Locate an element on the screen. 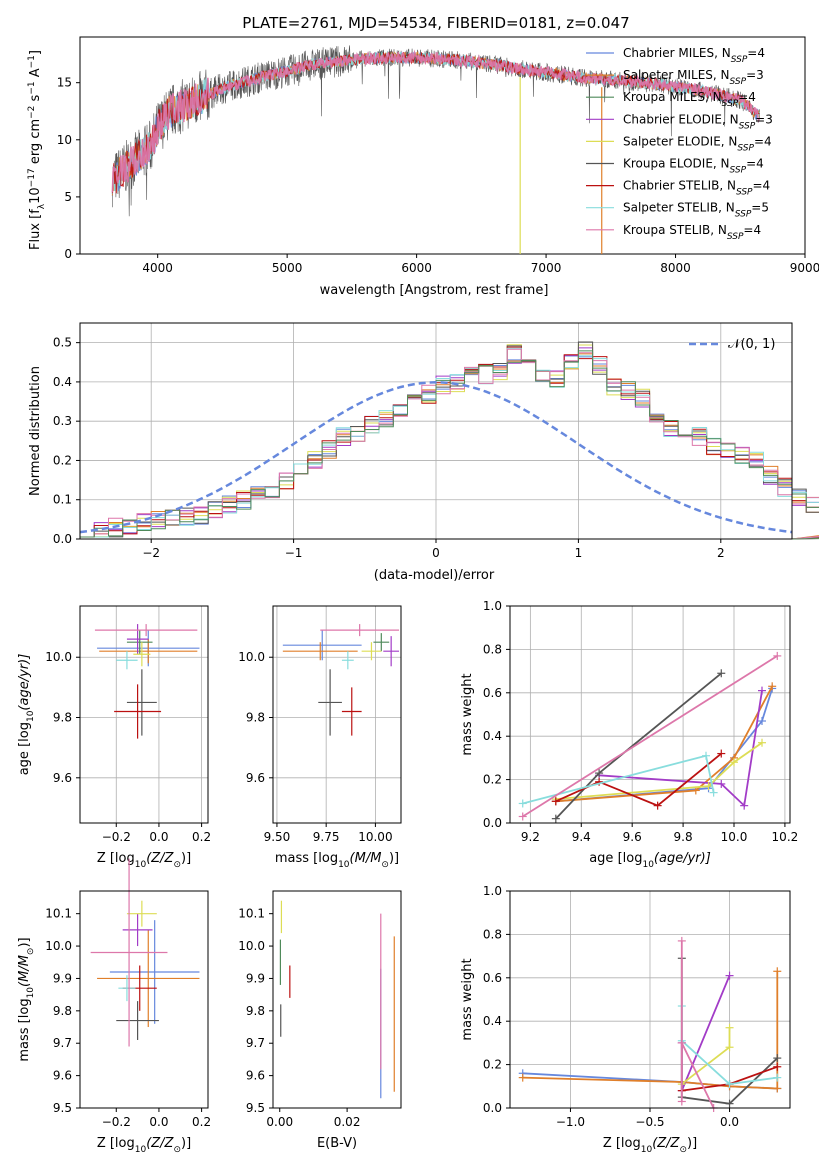 This screenshot has width=819, height=1174. mass-vs-EBV-panel: 0.00 0.02 9.5 9.6 9.7 9.8 9.9 10.0 10.1 E(B-V) is located at coordinates (320, 1020).